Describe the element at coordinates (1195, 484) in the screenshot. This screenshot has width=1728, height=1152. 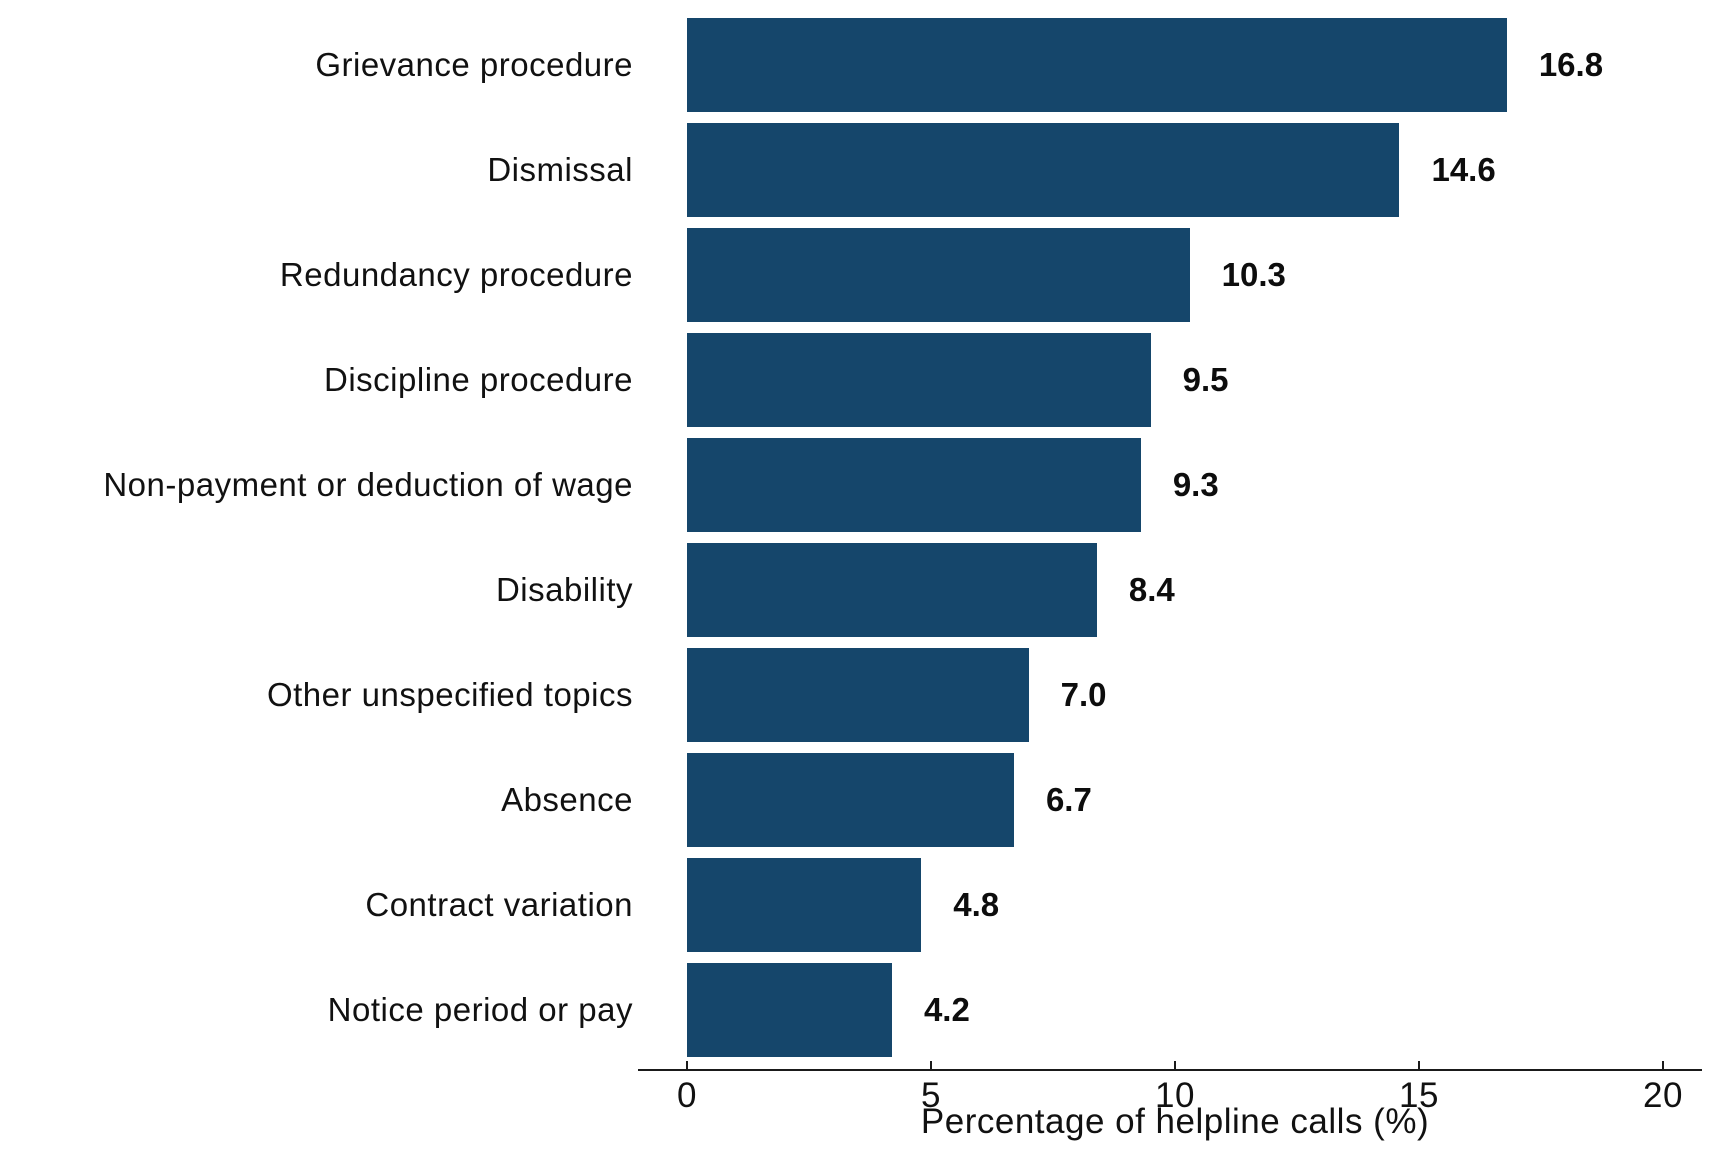
I see `value-label: 9.3` at that location.